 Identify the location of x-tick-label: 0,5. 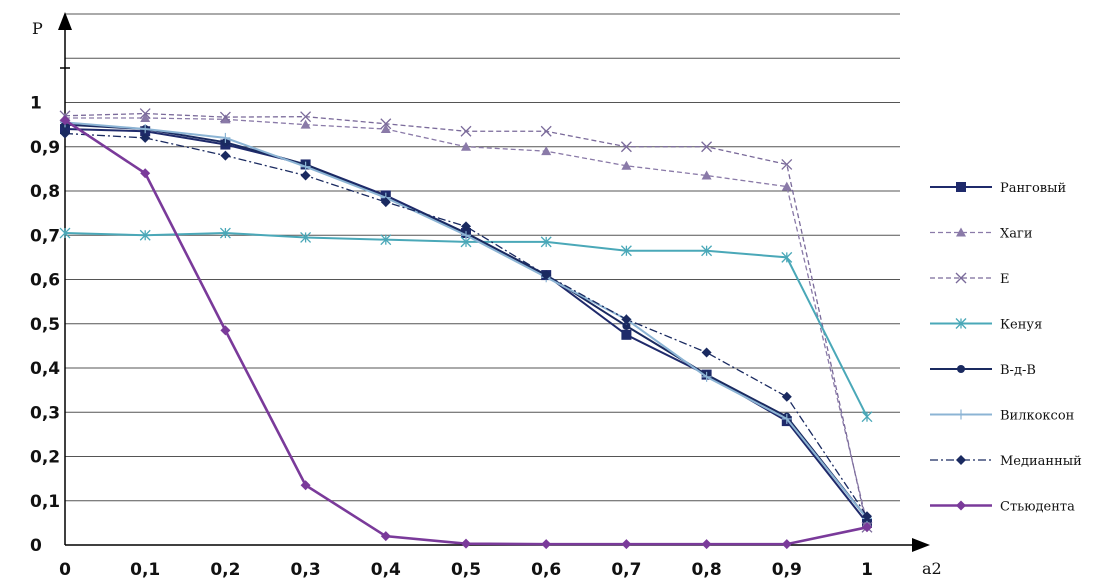
(466, 570).